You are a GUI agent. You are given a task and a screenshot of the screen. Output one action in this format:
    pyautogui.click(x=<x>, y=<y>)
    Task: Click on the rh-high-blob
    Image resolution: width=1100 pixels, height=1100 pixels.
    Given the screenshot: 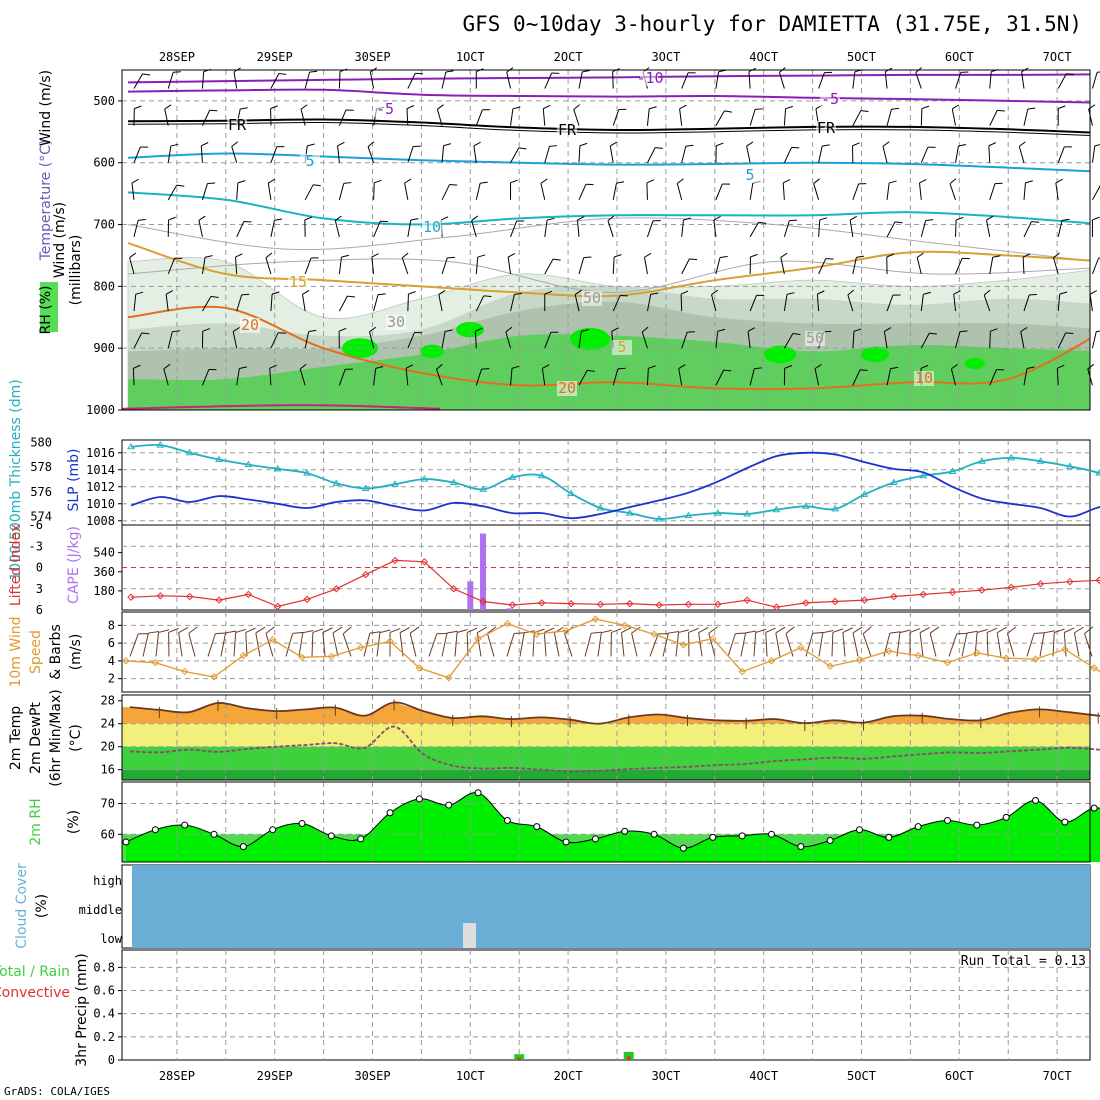 What is the action you would take?
    pyautogui.click(x=975, y=364)
    